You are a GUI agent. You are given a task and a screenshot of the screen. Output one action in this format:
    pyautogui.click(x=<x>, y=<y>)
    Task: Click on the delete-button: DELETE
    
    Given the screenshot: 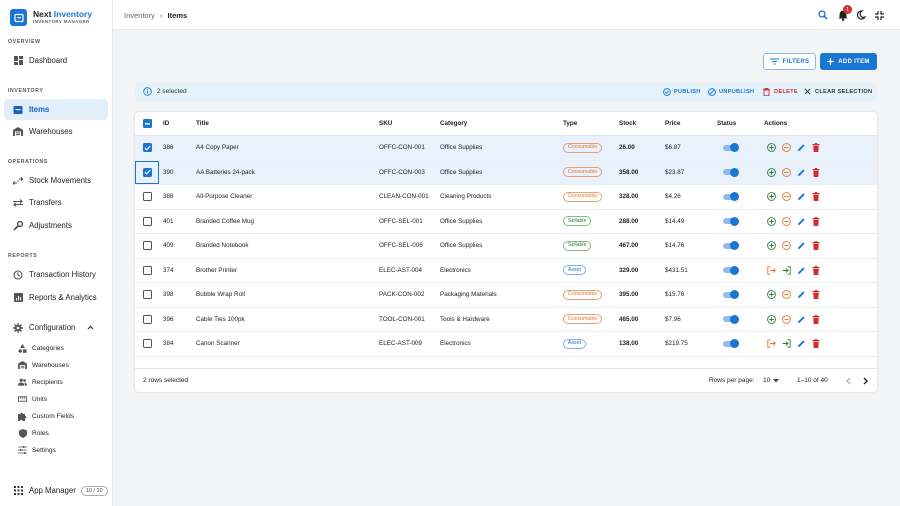 What is the action you would take?
    pyautogui.click(x=780, y=92)
    